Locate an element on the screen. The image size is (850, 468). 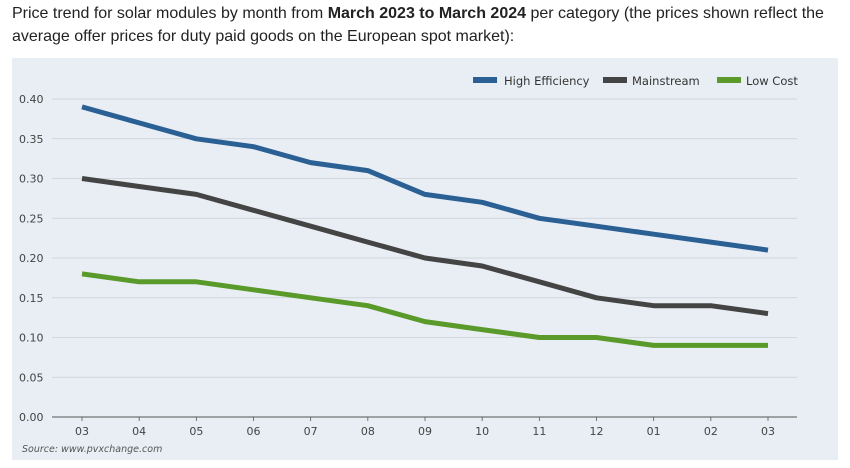
source-note: Source: www.pvxchange.com is located at coordinates (92, 449).